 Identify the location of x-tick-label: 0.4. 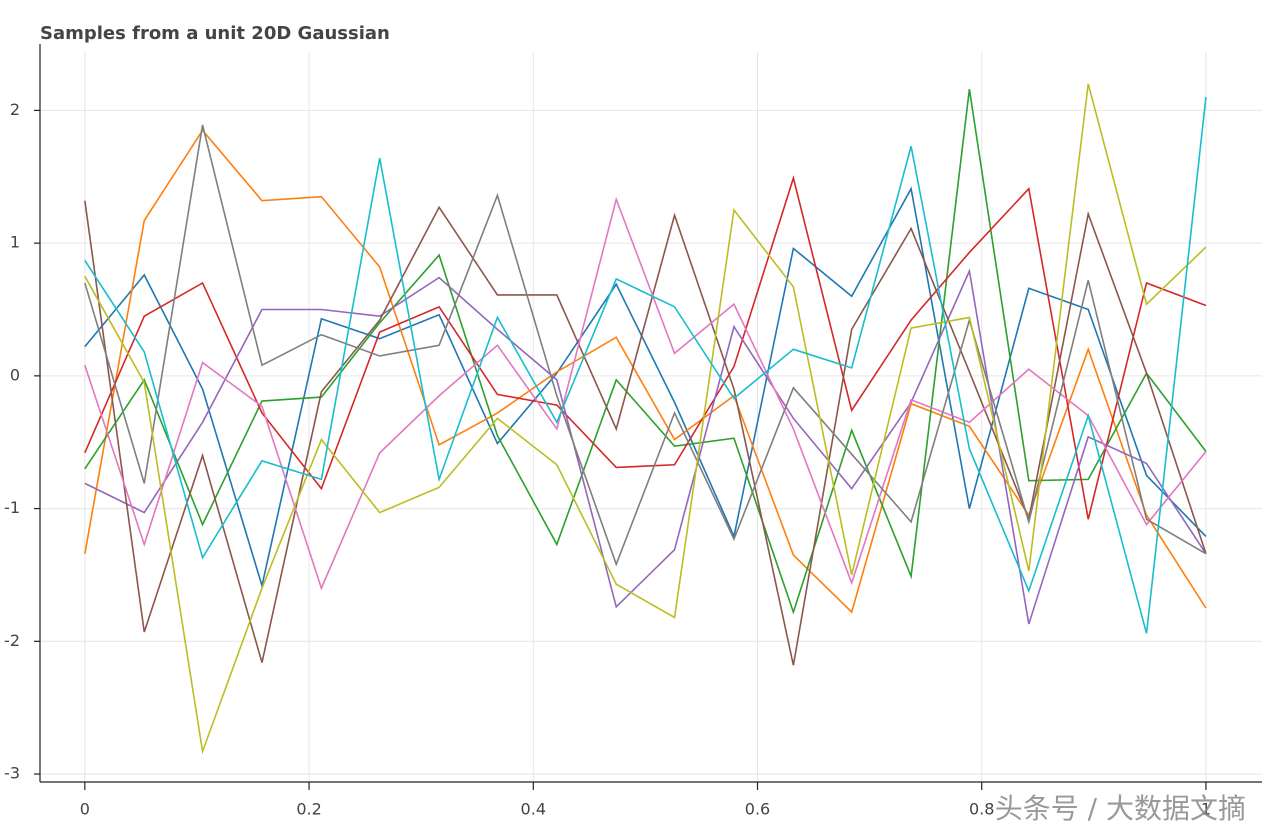
(533, 809).